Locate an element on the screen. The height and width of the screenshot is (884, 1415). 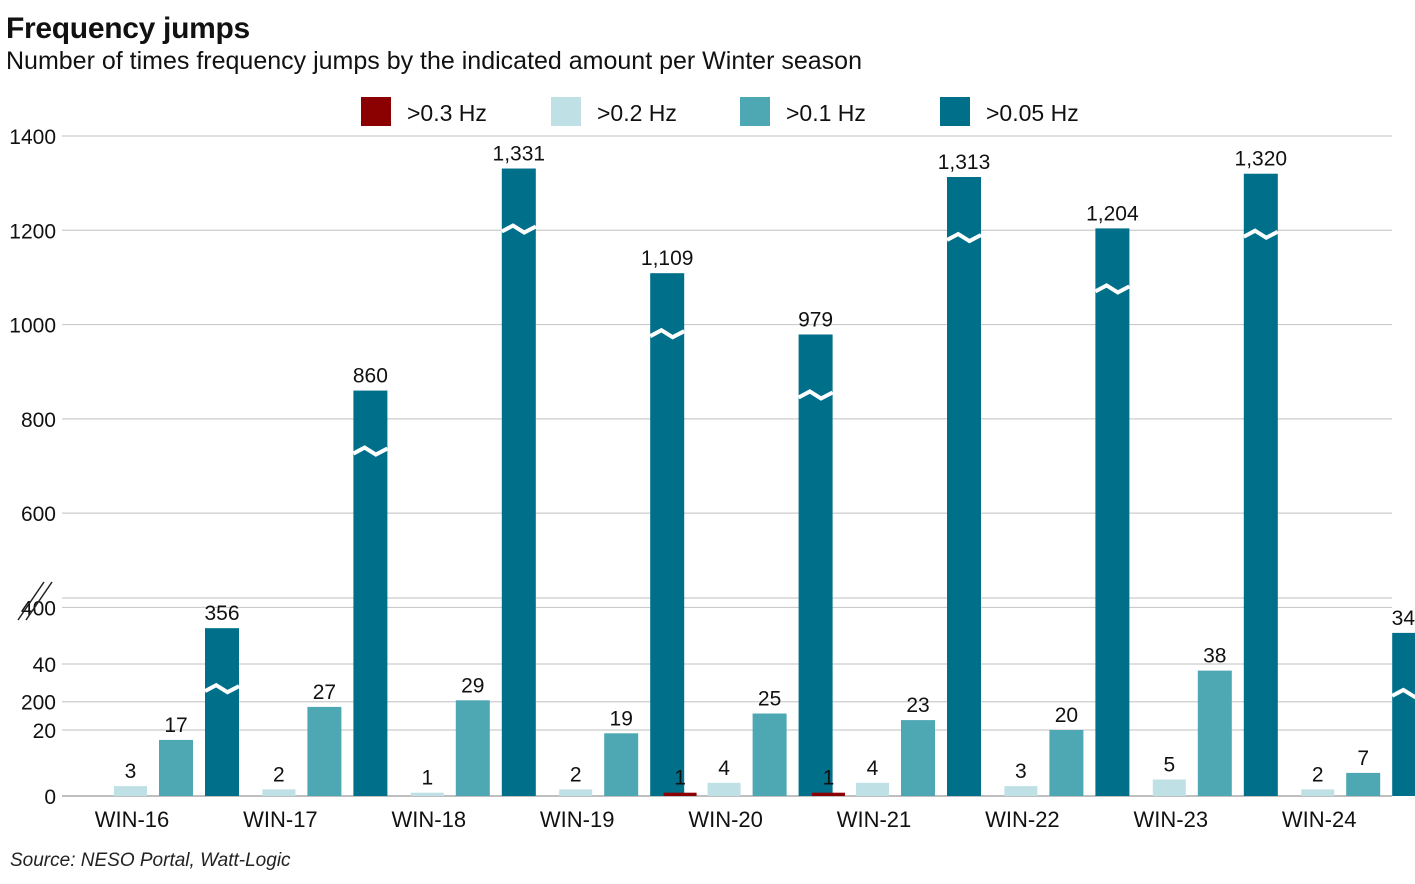
x-tick-label: WIN-22 is located at coordinates (1022, 819).